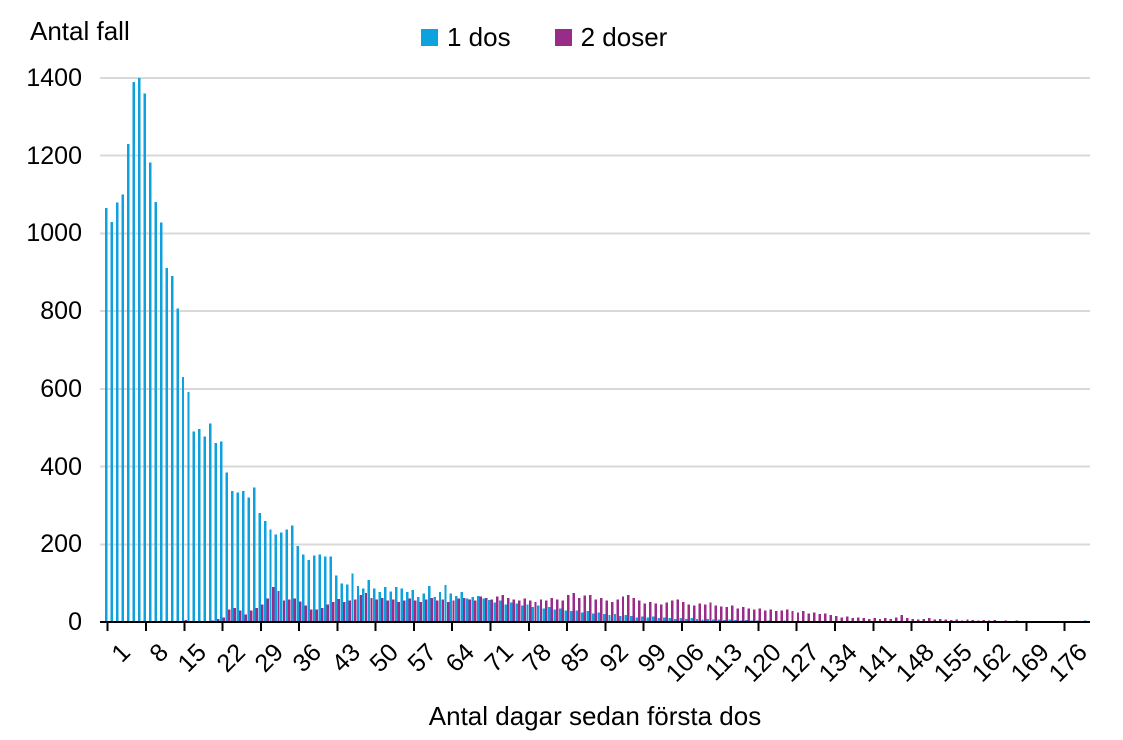 This screenshot has height=740, width=1123. Describe the element at coordinates (61, 466) in the screenshot. I see `y-tick-label: 400` at that location.